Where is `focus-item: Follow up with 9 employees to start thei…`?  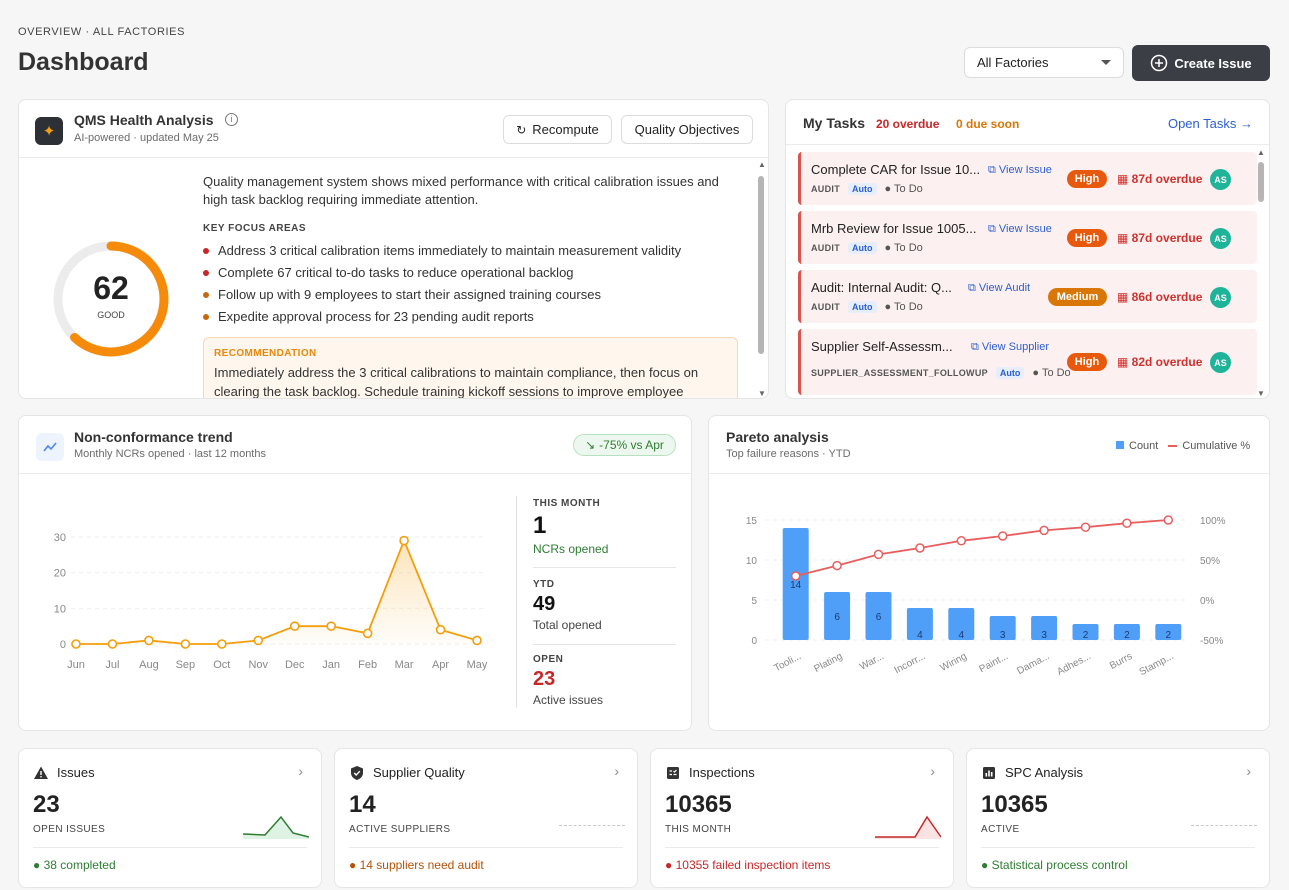 focus-item: Follow up with 9 employees to start thei… is located at coordinates (473, 295).